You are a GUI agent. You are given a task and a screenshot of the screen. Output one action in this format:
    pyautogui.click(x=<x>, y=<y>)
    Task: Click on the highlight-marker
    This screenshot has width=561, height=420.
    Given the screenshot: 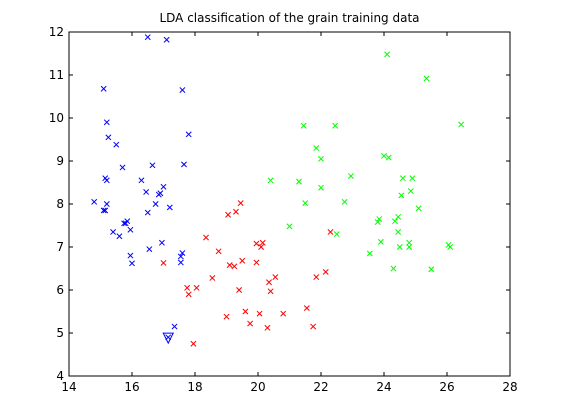 What is the action you would take?
    pyautogui.click(x=168, y=338)
    